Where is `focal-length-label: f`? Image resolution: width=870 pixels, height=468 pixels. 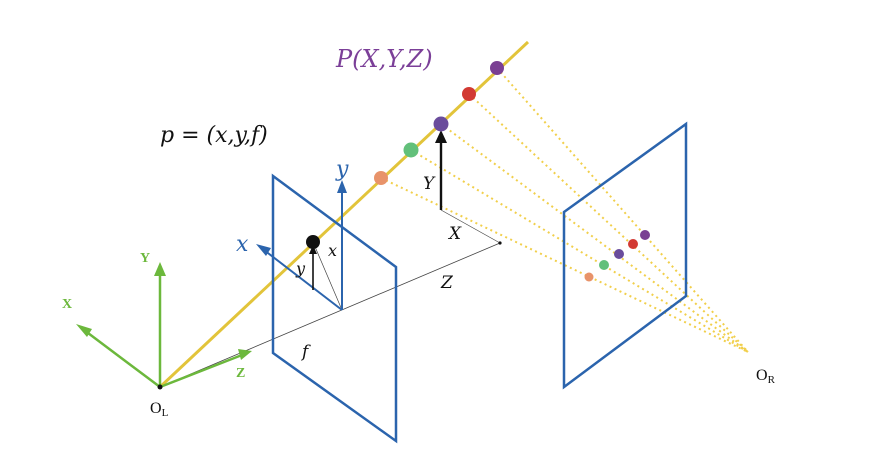 focal-length-label: f is located at coordinates (305, 352).